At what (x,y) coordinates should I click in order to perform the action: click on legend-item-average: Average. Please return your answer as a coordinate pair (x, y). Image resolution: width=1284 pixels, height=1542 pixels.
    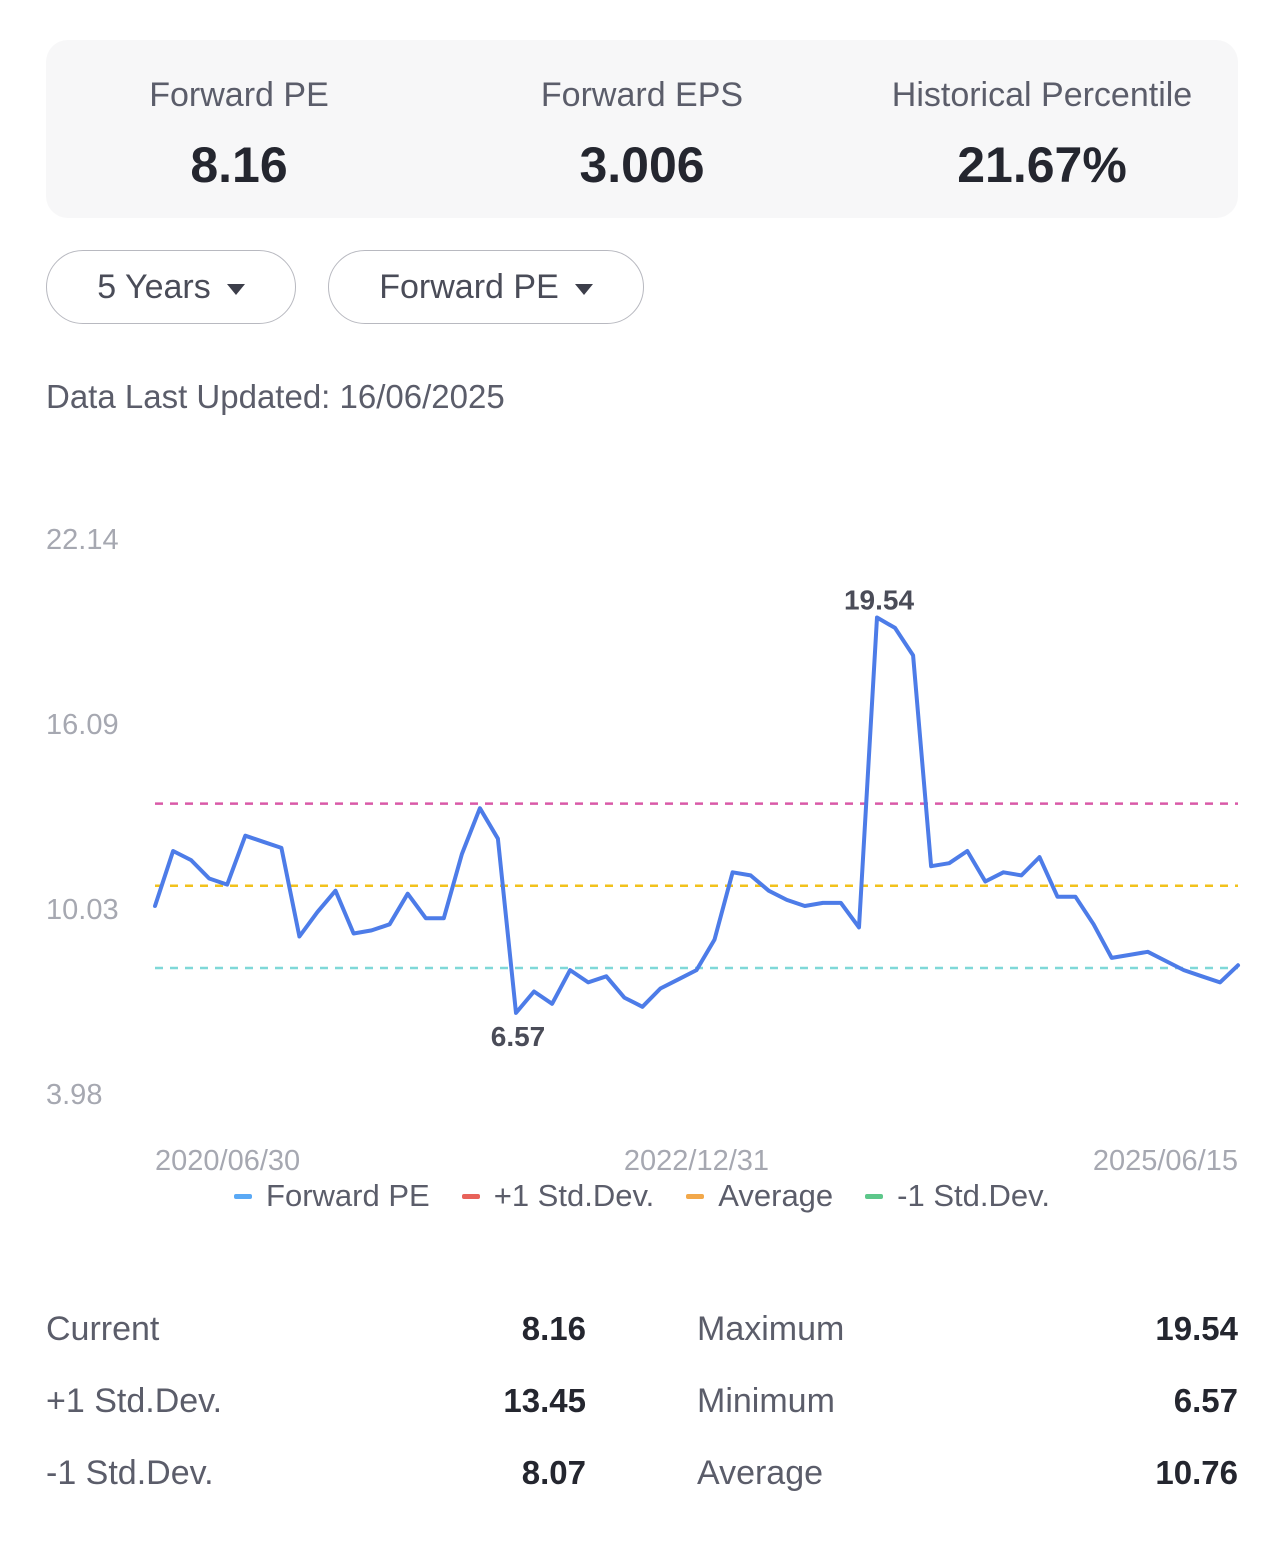
    Looking at the image, I should click on (759, 1196).